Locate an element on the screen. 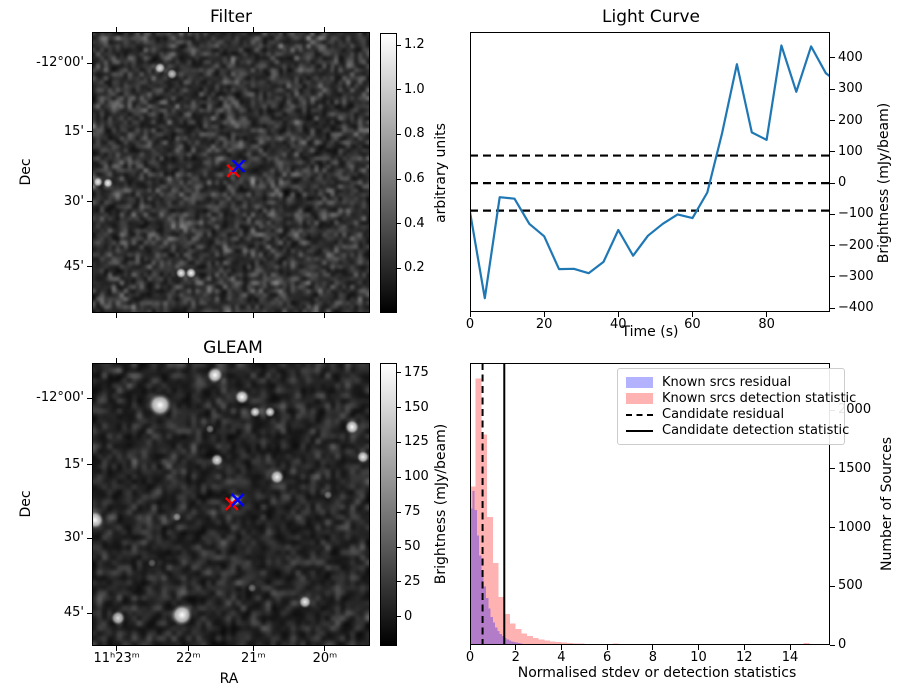 The image size is (907, 699). stat-tick-label: 14 is located at coordinates (790, 657).